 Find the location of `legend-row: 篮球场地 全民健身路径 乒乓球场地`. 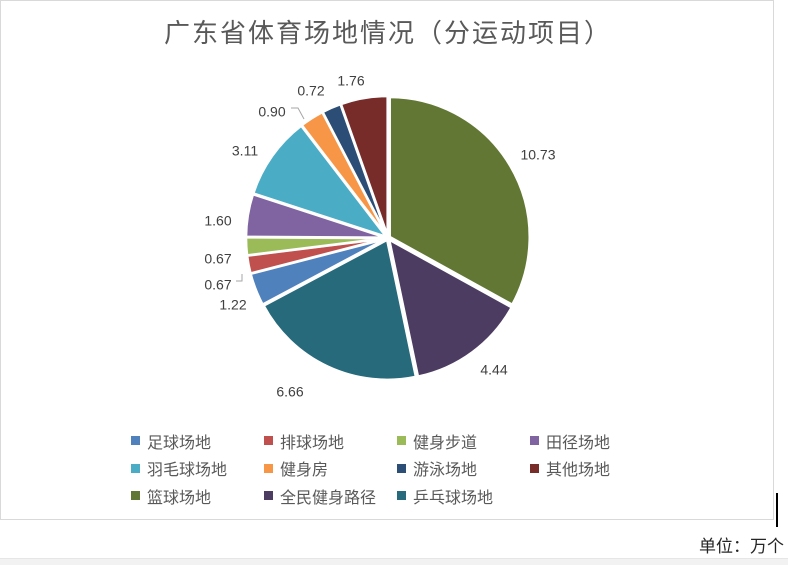

legend-row: 篮球场地 全民健身路径 乒乓球场地 is located at coordinates (411, 496).